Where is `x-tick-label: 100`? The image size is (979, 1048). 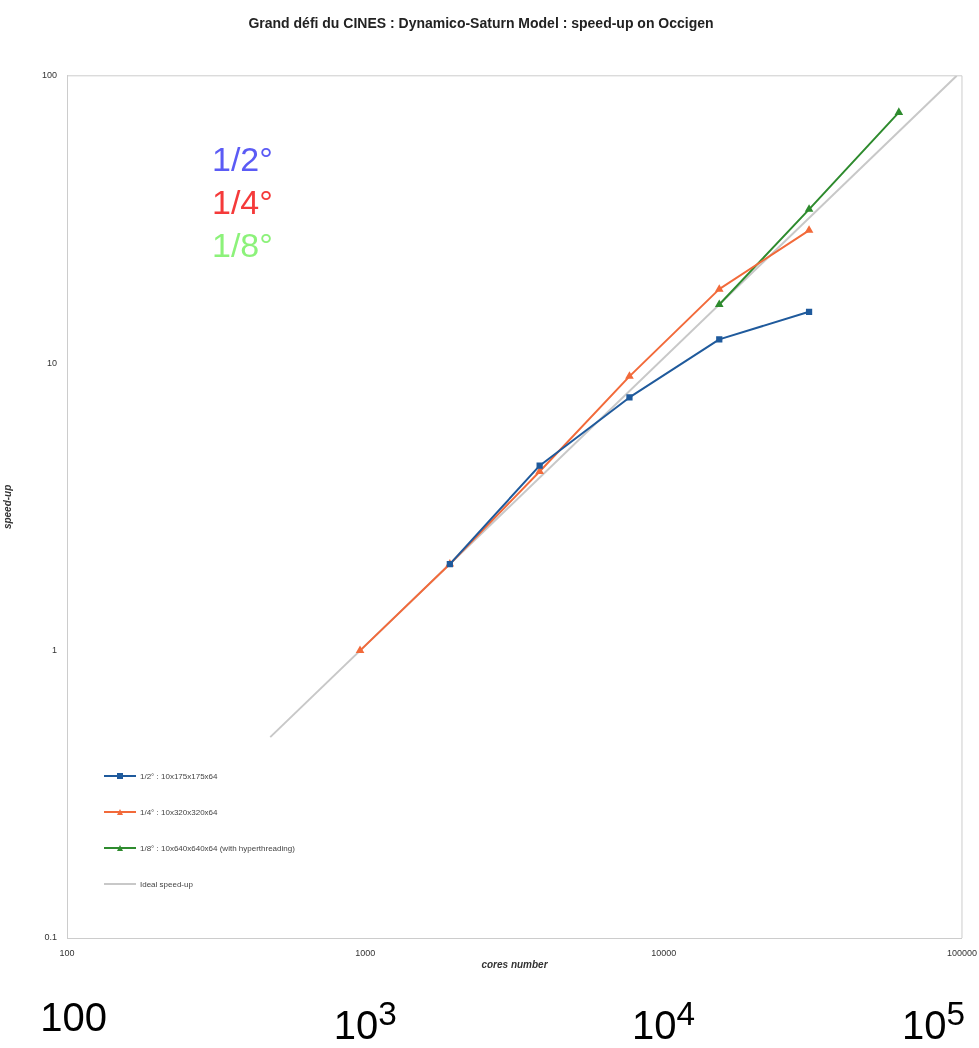
x-tick-label: 100 is located at coordinates (67, 952).